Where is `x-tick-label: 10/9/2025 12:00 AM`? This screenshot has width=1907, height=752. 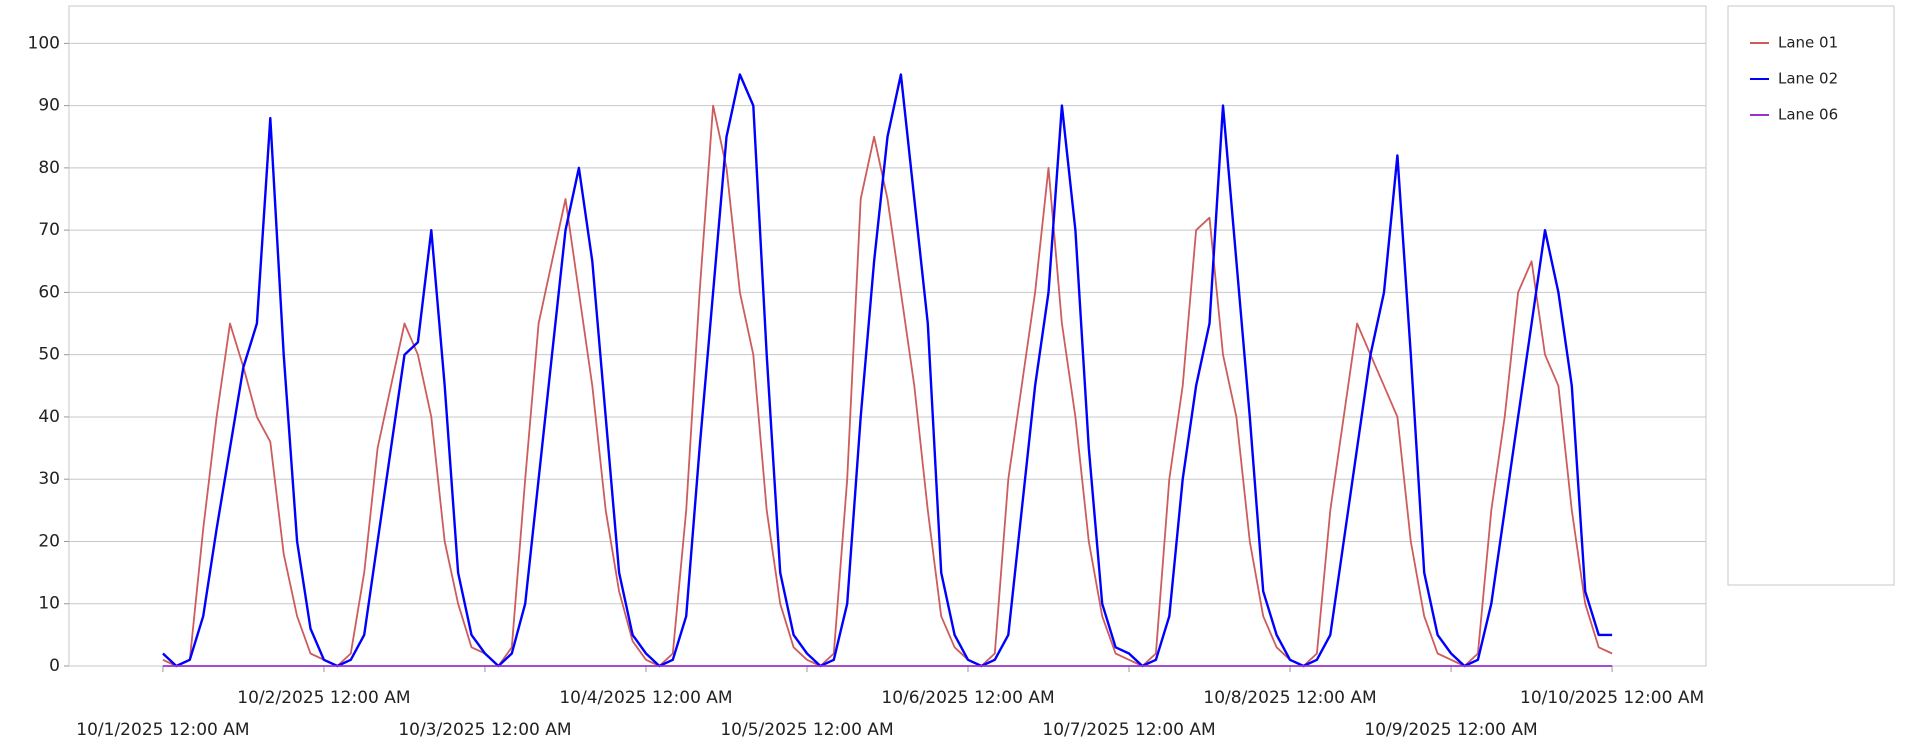
x-tick-label: 10/9/2025 12:00 AM is located at coordinates (1450, 730).